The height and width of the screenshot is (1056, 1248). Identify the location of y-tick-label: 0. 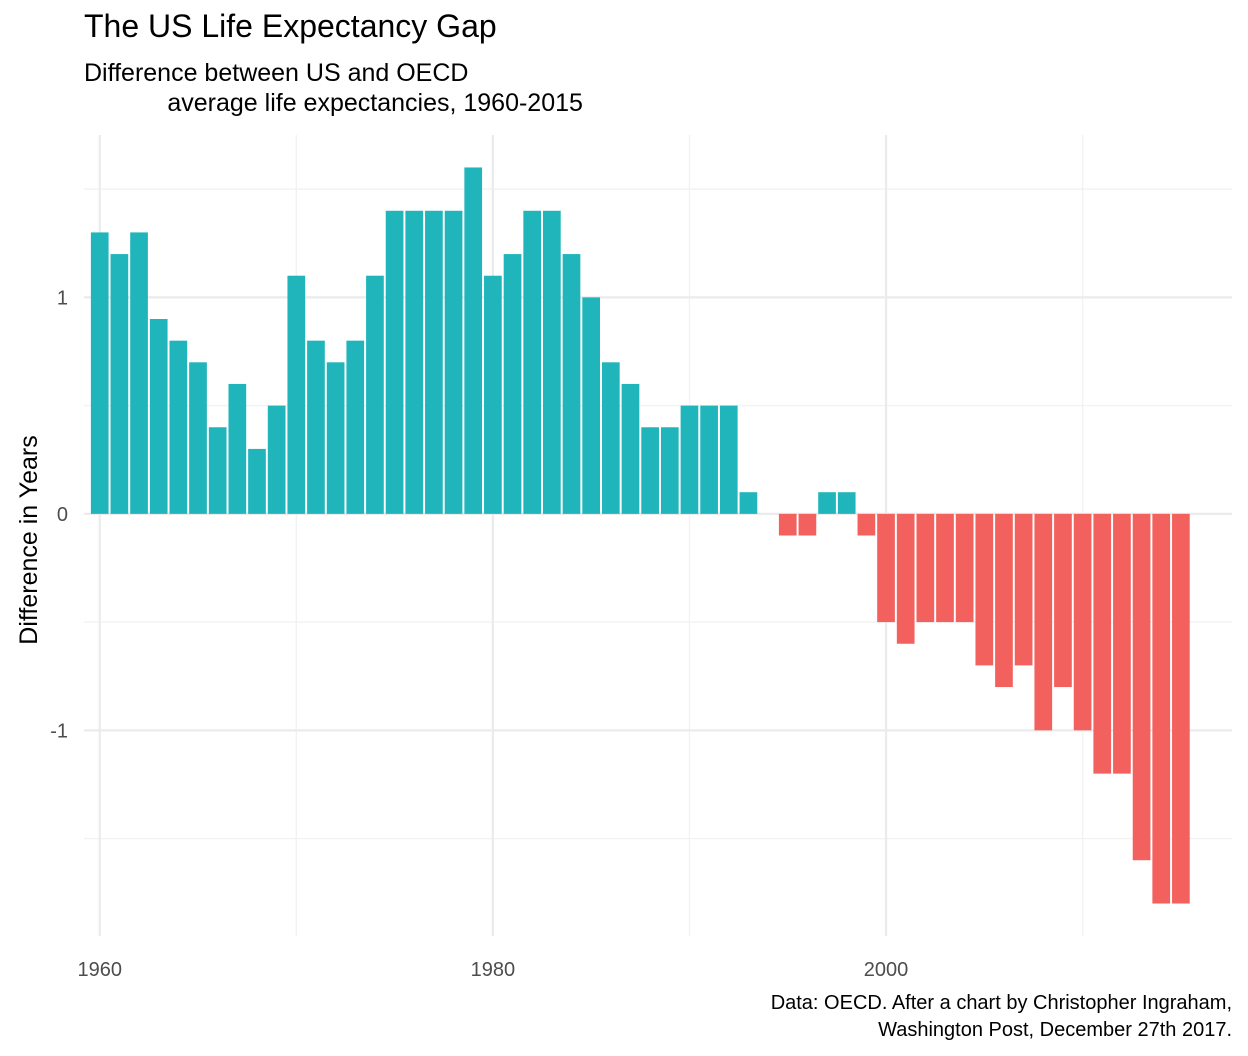
(62, 515).